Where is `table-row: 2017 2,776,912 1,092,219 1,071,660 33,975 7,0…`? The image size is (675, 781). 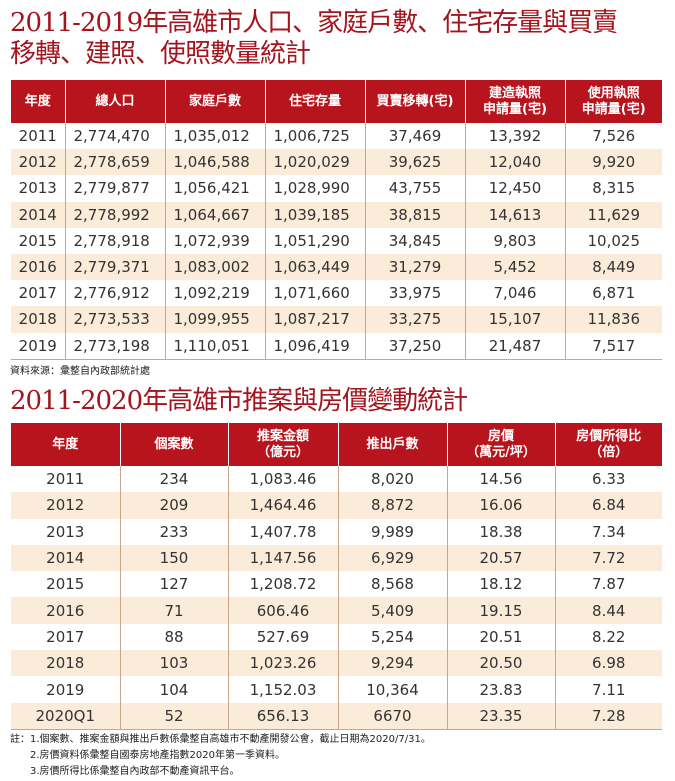 table-row: 2017 2,776,912 1,092,219 1,071,660 33,975 7,0… is located at coordinates (336, 293).